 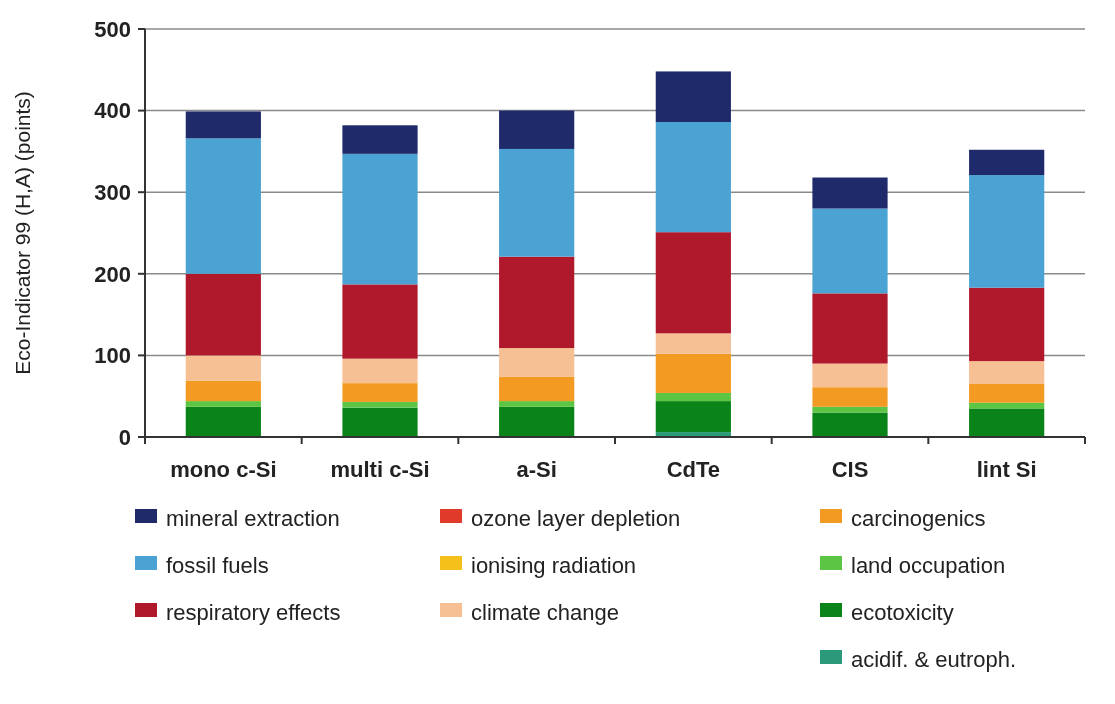 What do you see at coordinates (576, 518) in the screenshot?
I see `legend-label: ozone layer depletion` at bounding box center [576, 518].